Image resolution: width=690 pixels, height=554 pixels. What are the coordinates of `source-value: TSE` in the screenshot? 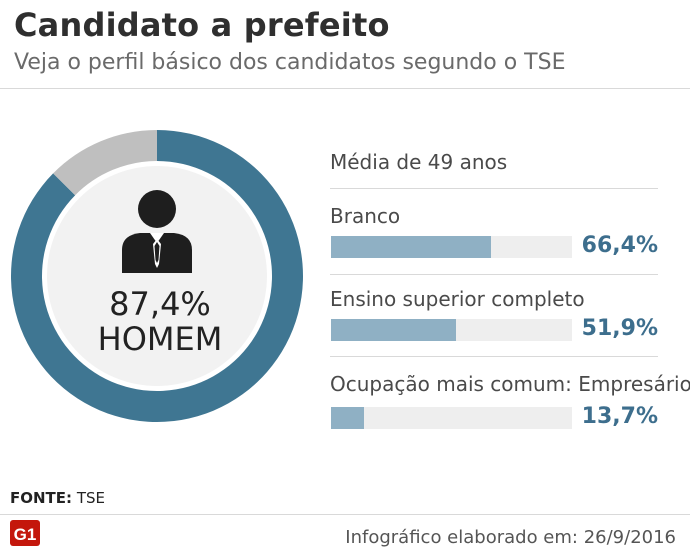 It's located at (90, 498).